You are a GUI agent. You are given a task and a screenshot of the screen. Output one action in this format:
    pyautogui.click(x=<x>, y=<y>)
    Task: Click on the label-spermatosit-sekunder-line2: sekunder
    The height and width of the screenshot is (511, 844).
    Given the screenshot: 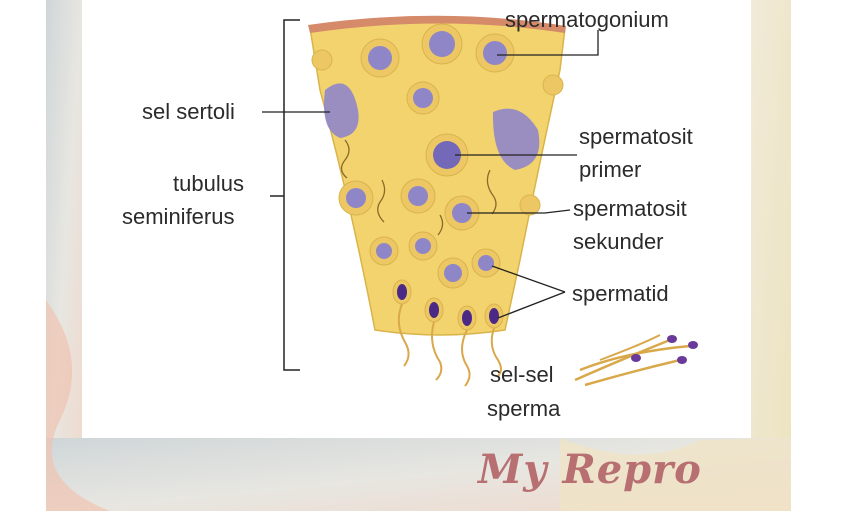 What is the action you would take?
    pyautogui.click(x=618, y=241)
    